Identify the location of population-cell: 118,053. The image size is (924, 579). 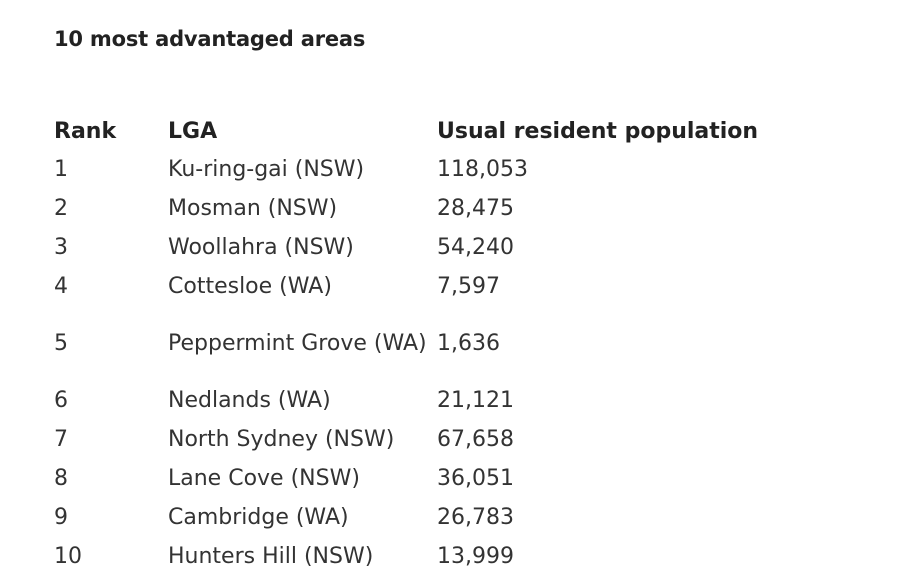
(482, 169).